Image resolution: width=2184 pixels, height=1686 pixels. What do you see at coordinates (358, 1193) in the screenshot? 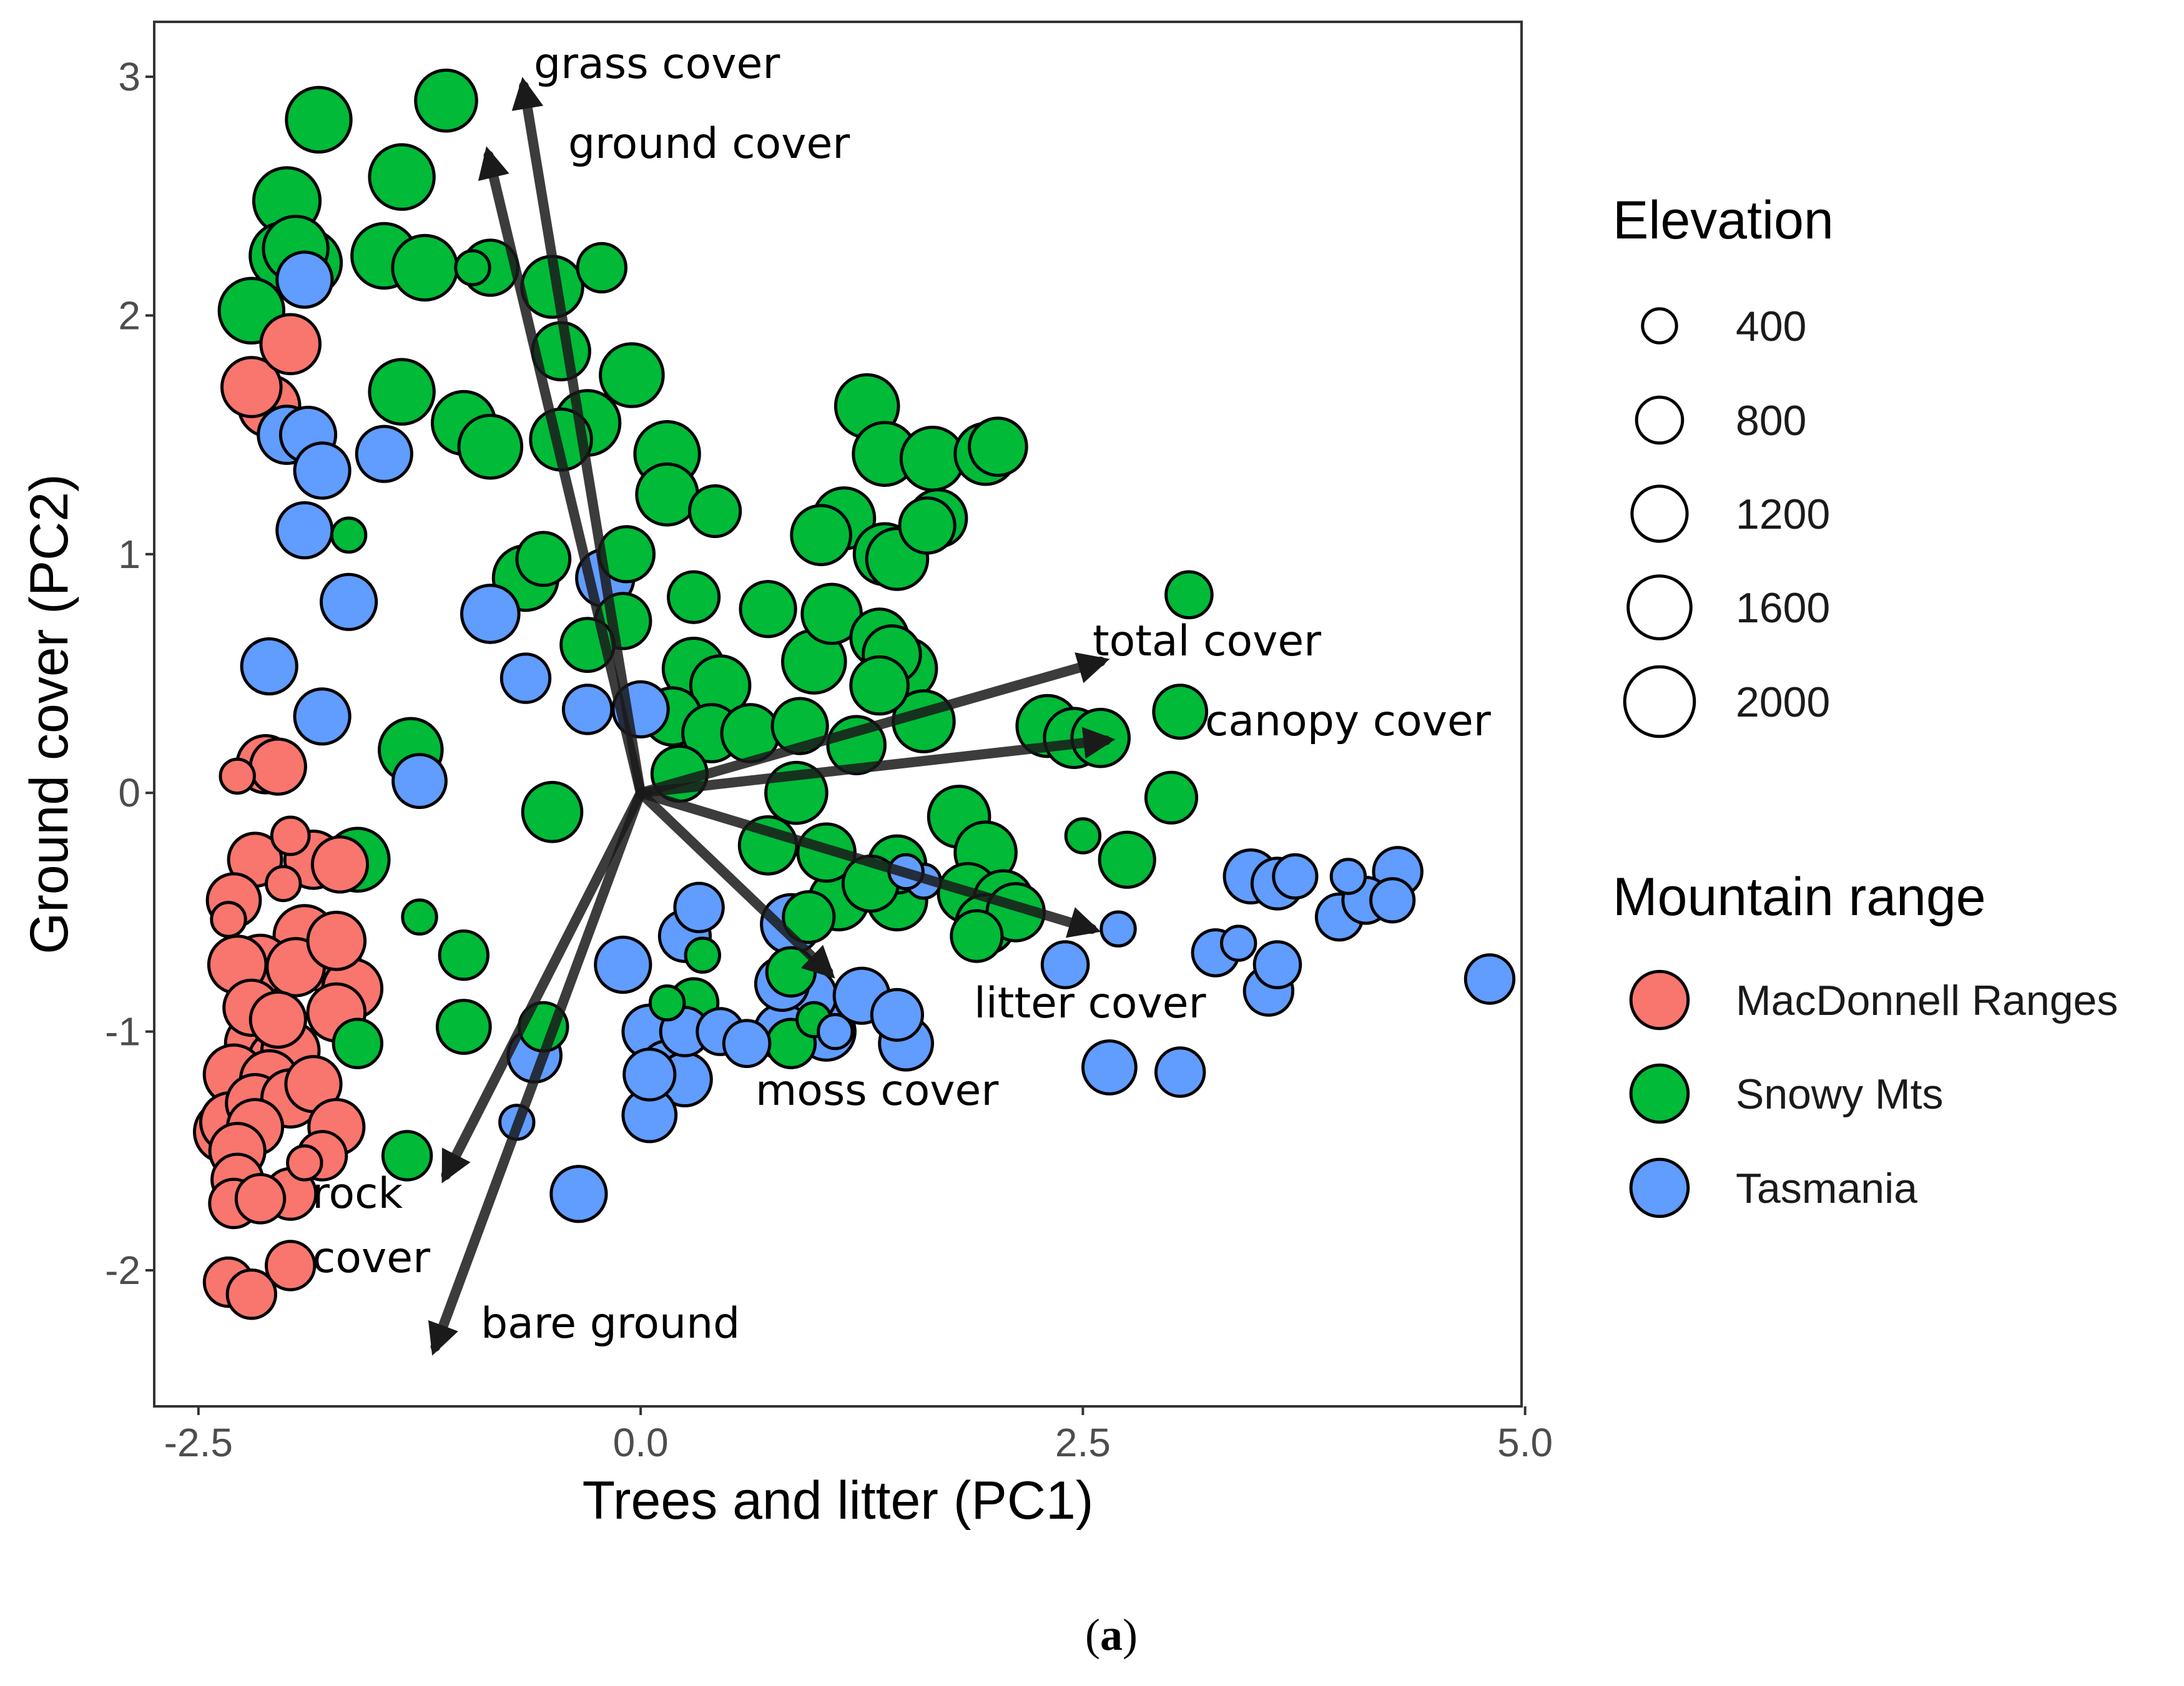
I see `loading-label-rock-cover: rock` at bounding box center [358, 1193].